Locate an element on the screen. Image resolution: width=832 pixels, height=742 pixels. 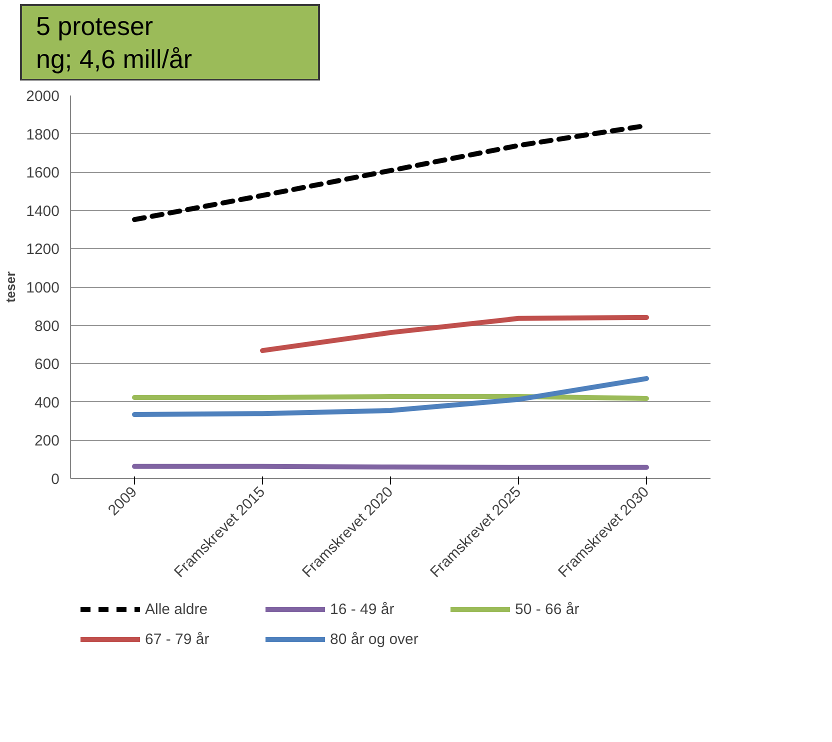
y-tick-label: 1200 is located at coordinates (43, 249).